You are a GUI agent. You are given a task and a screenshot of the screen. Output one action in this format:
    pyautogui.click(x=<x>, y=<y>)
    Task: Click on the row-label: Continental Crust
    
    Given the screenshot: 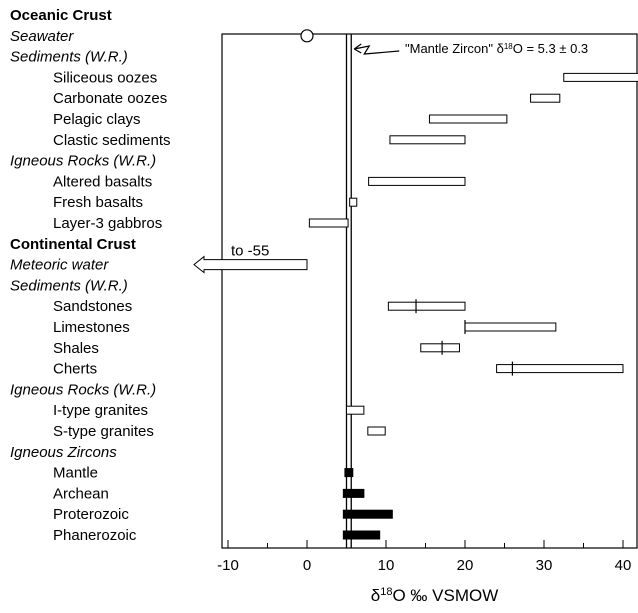 What is the action you would take?
    pyautogui.click(x=73, y=244)
    